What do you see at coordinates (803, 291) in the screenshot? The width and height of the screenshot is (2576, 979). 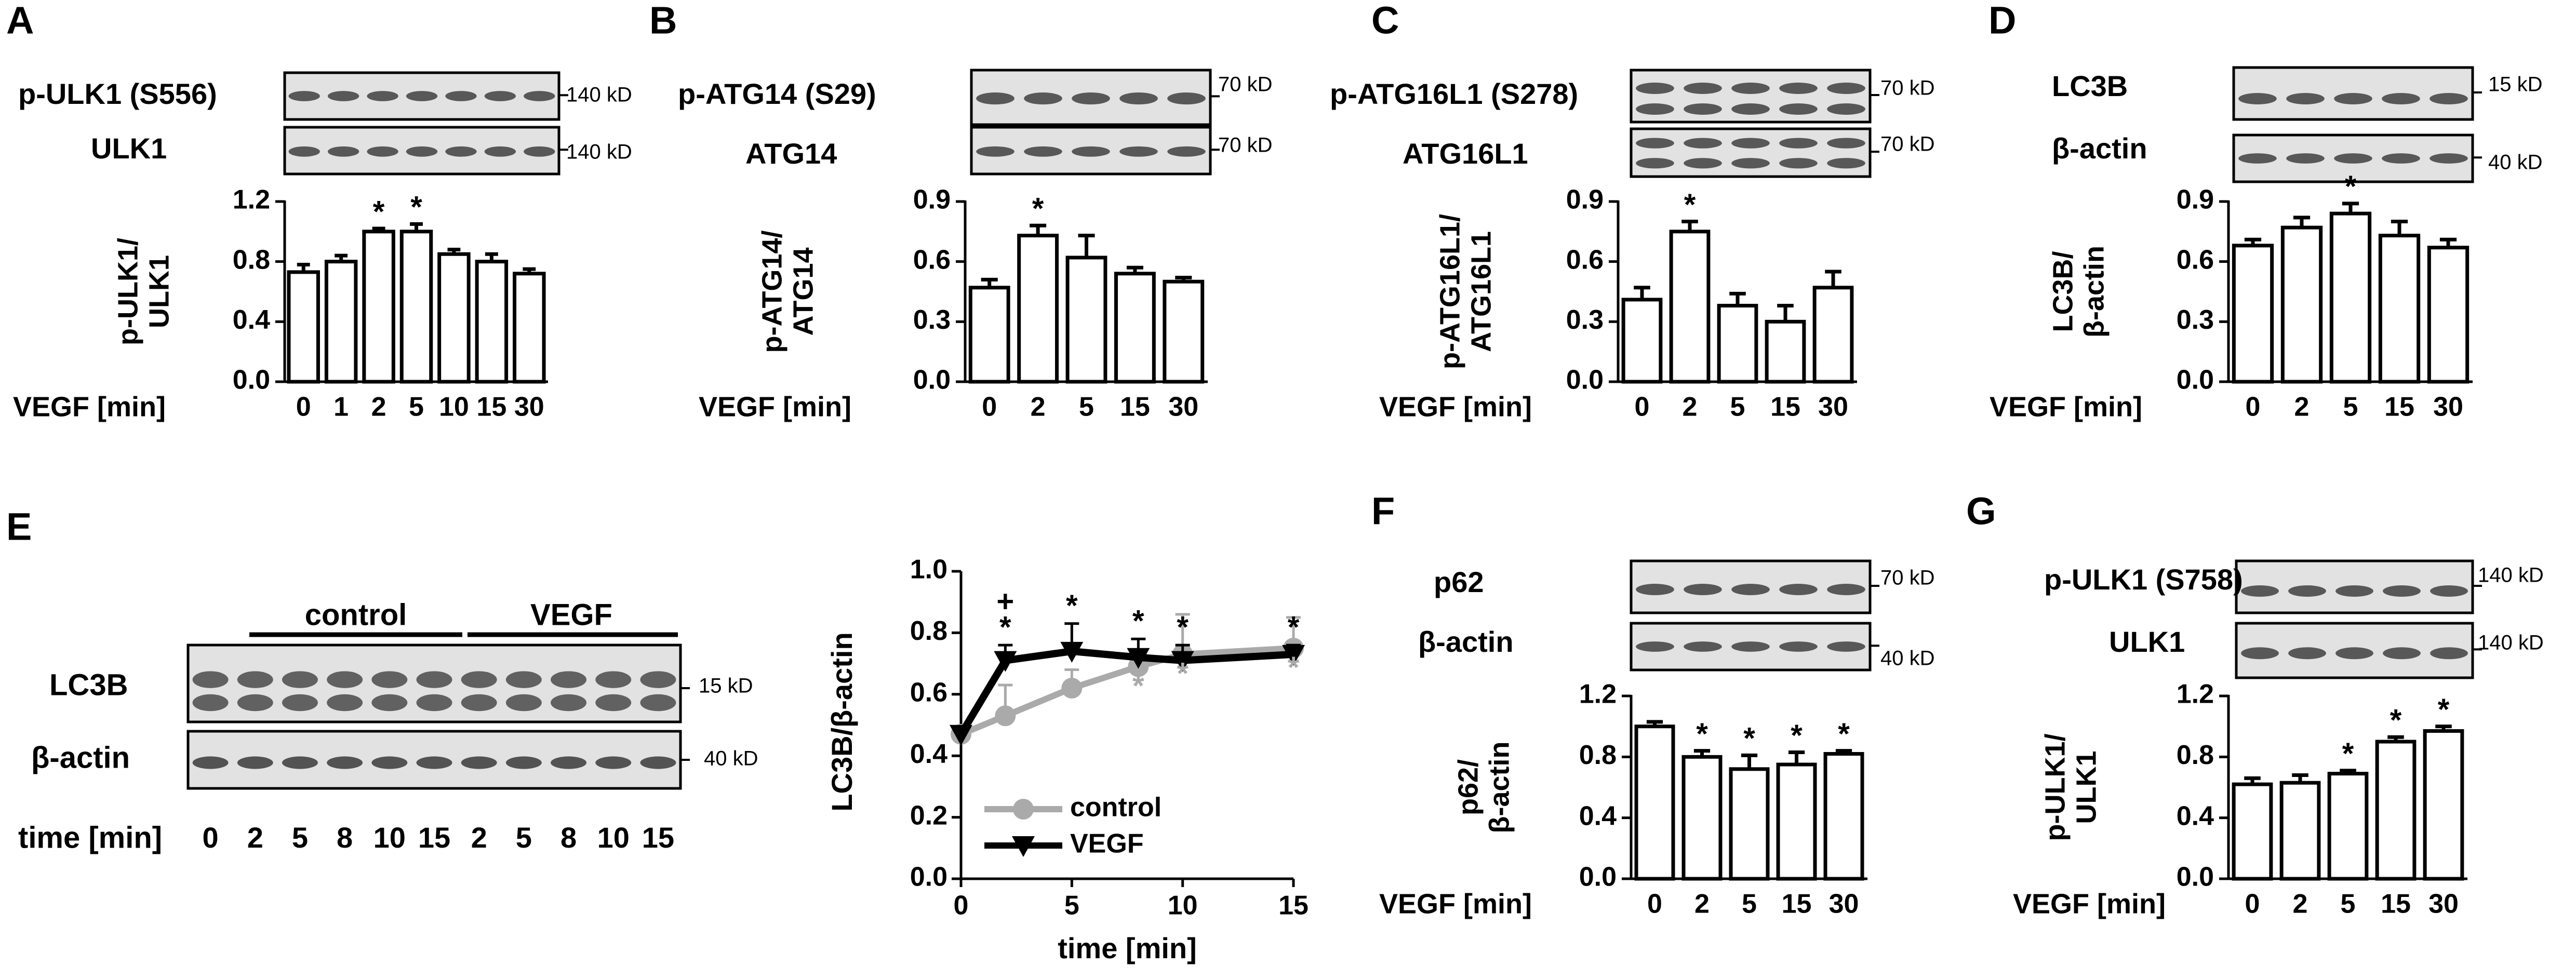 I see `y-axis-label: ATG14` at bounding box center [803, 291].